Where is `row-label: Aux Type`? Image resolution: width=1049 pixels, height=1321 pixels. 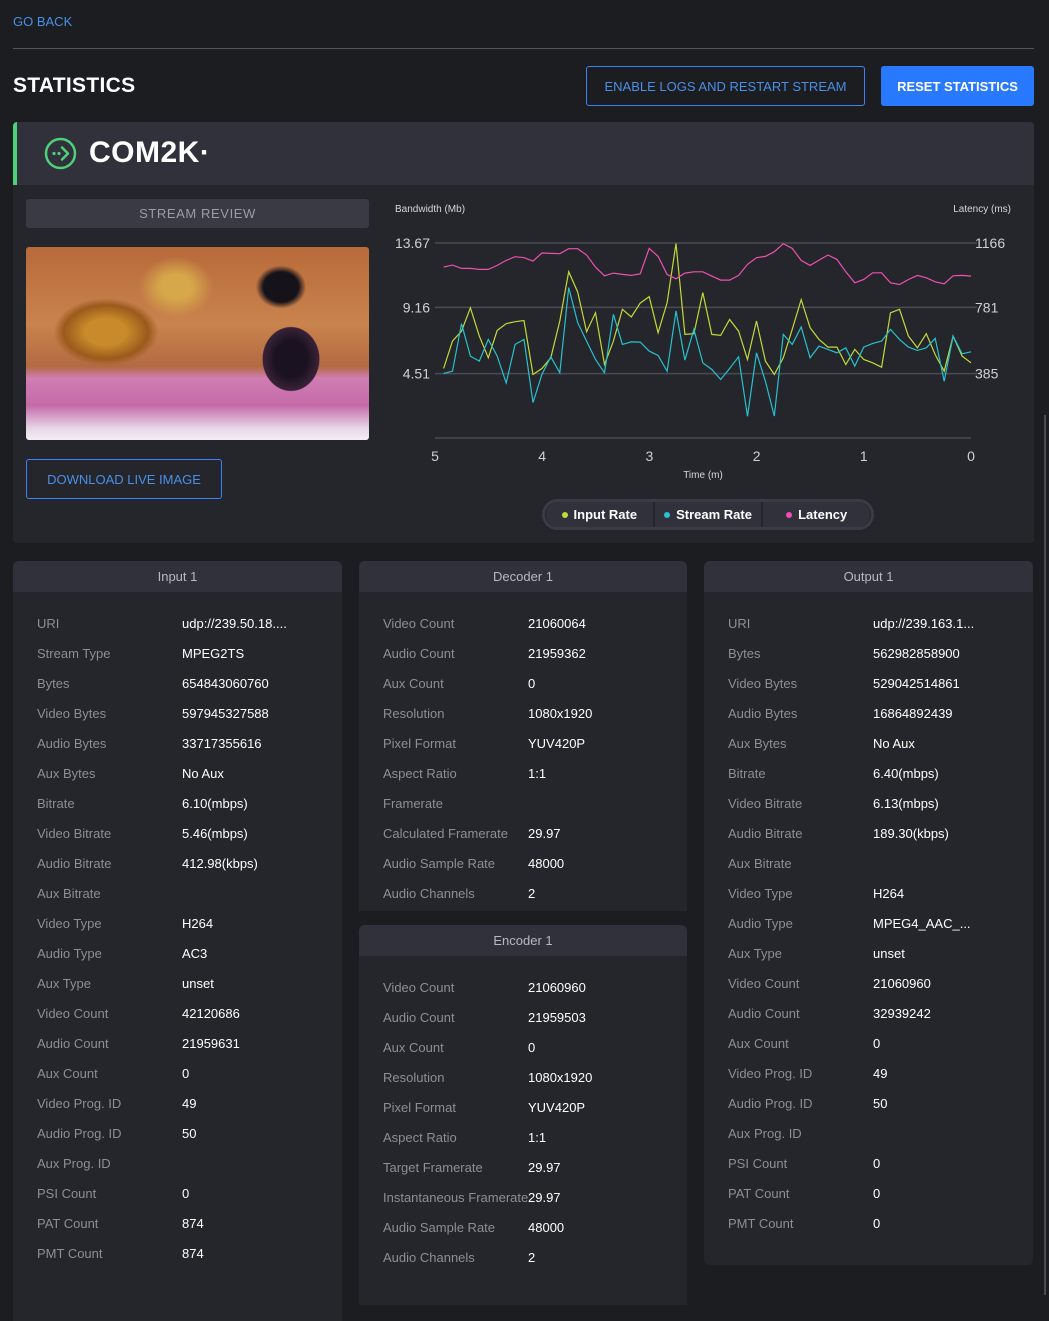 row-label: Aux Type is located at coordinates (755, 953).